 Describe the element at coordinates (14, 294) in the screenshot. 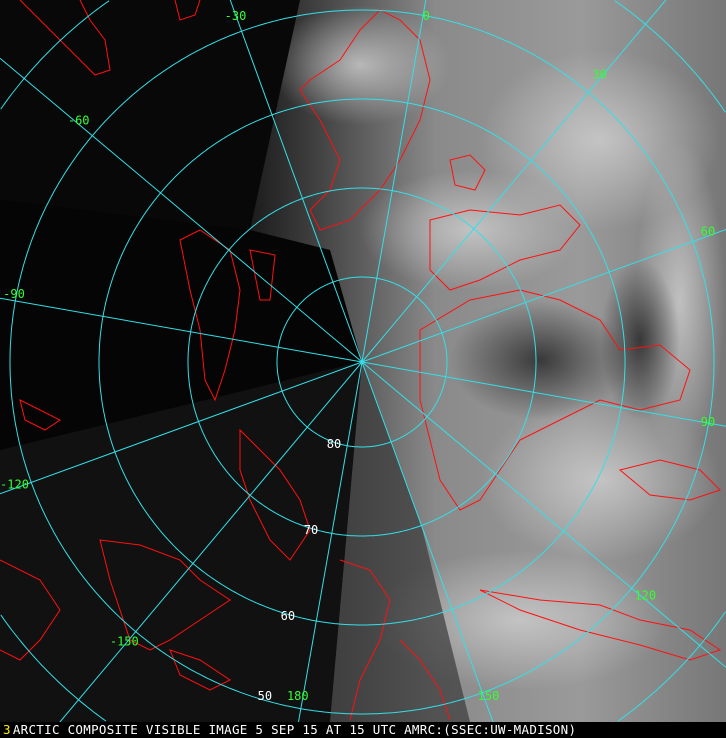

I see `longitude-label: -90` at that location.